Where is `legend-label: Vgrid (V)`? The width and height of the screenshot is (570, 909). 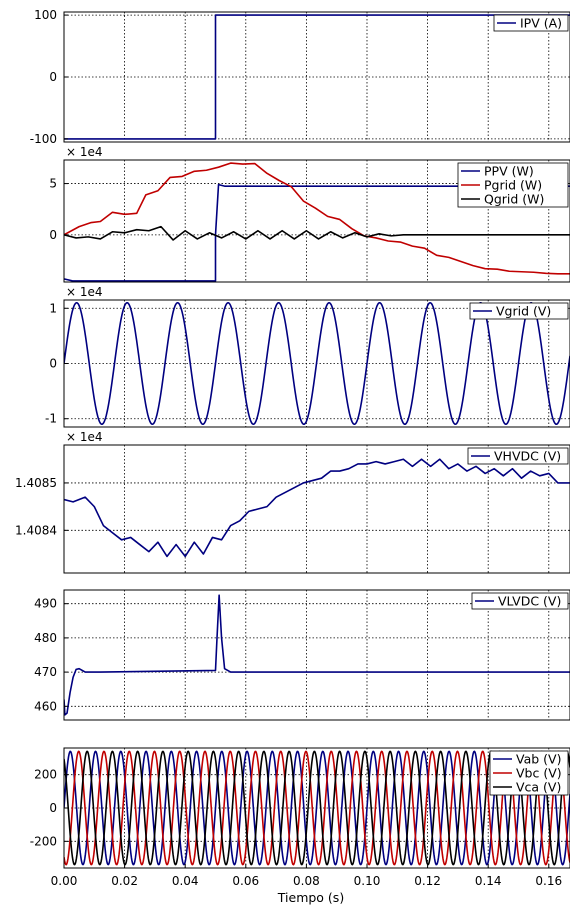
legend-label: Vgrid (V) is located at coordinates (523, 311).